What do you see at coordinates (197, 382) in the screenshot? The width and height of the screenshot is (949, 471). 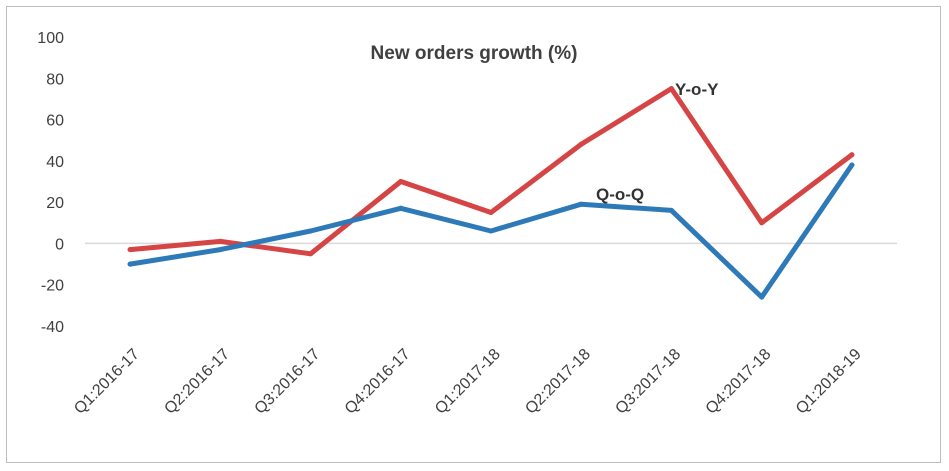 I see `x-tick-label: Q2:2016-17` at bounding box center [197, 382].